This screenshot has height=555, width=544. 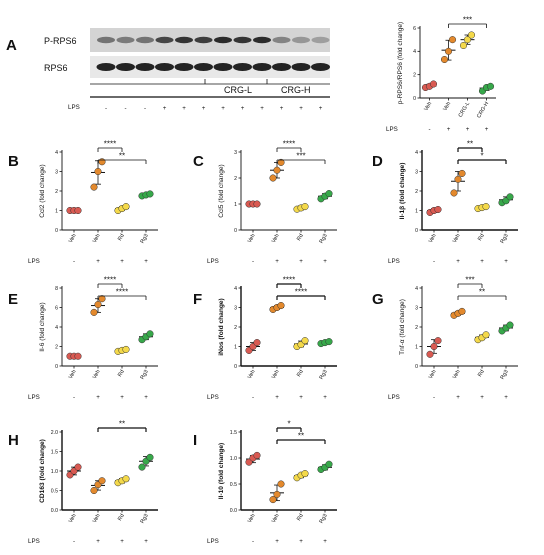 What do you see at coordinates (54, 433) in the screenshot?
I see `y-tick-label: 2.0` at bounding box center [54, 433].